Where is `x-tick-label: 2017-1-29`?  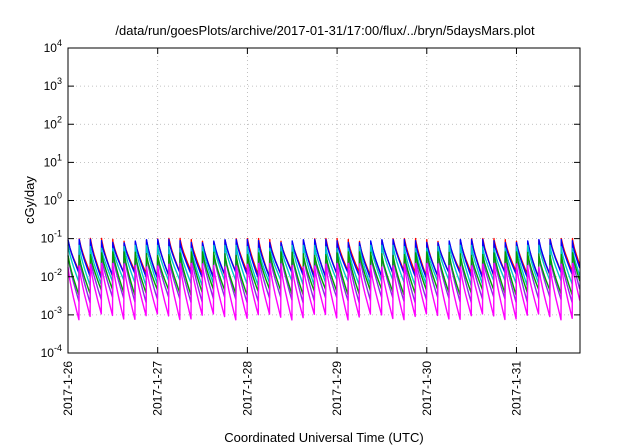
x-tick-label: 2017-1-29 is located at coordinates (337, 388).